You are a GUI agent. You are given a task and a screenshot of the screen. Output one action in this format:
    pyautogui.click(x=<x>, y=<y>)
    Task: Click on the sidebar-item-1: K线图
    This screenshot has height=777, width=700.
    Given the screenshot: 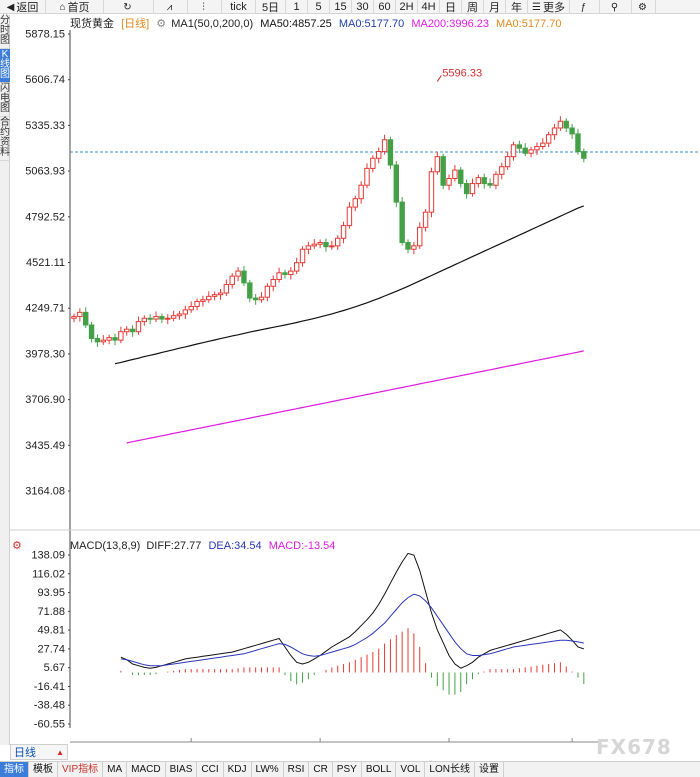 What is the action you would take?
    pyautogui.click(x=5, y=66)
    